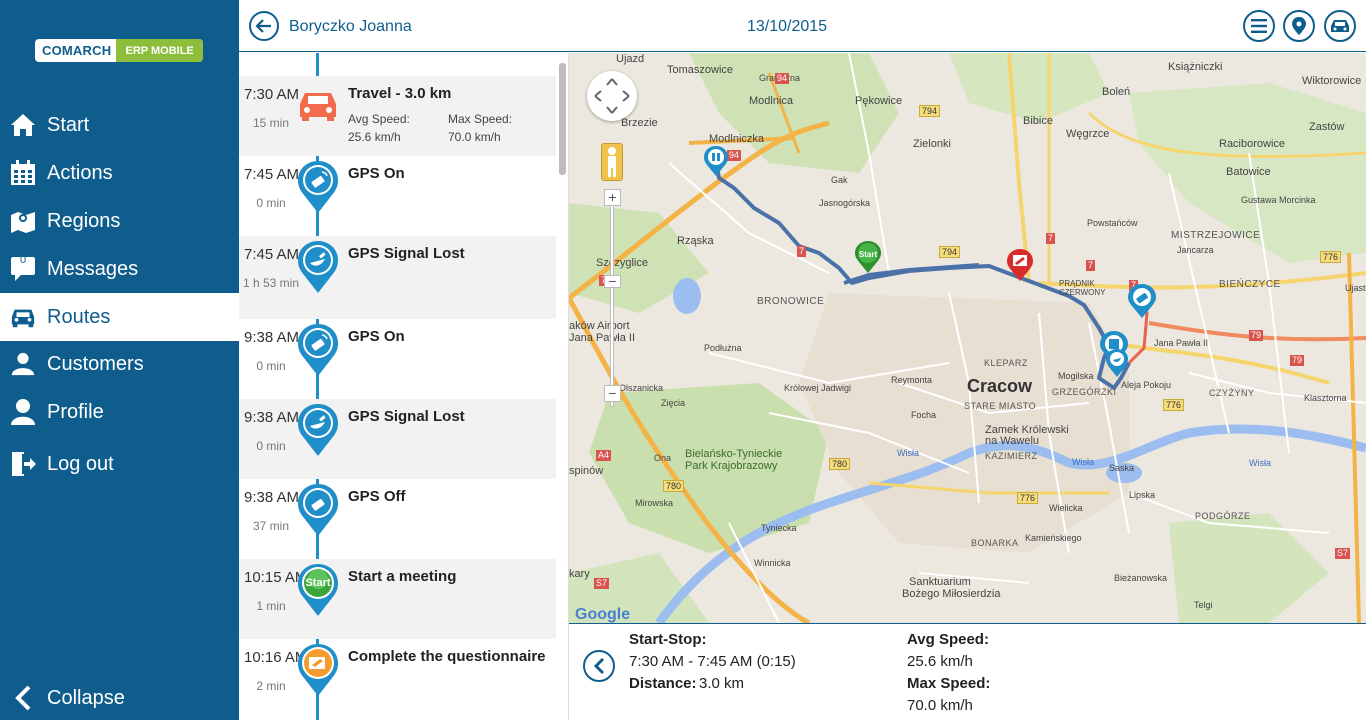 The image size is (1366, 720). What do you see at coordinates (23, 260) in the screenshot?
I see `messages-count-badge: 0` at bounding box center [23, 260].